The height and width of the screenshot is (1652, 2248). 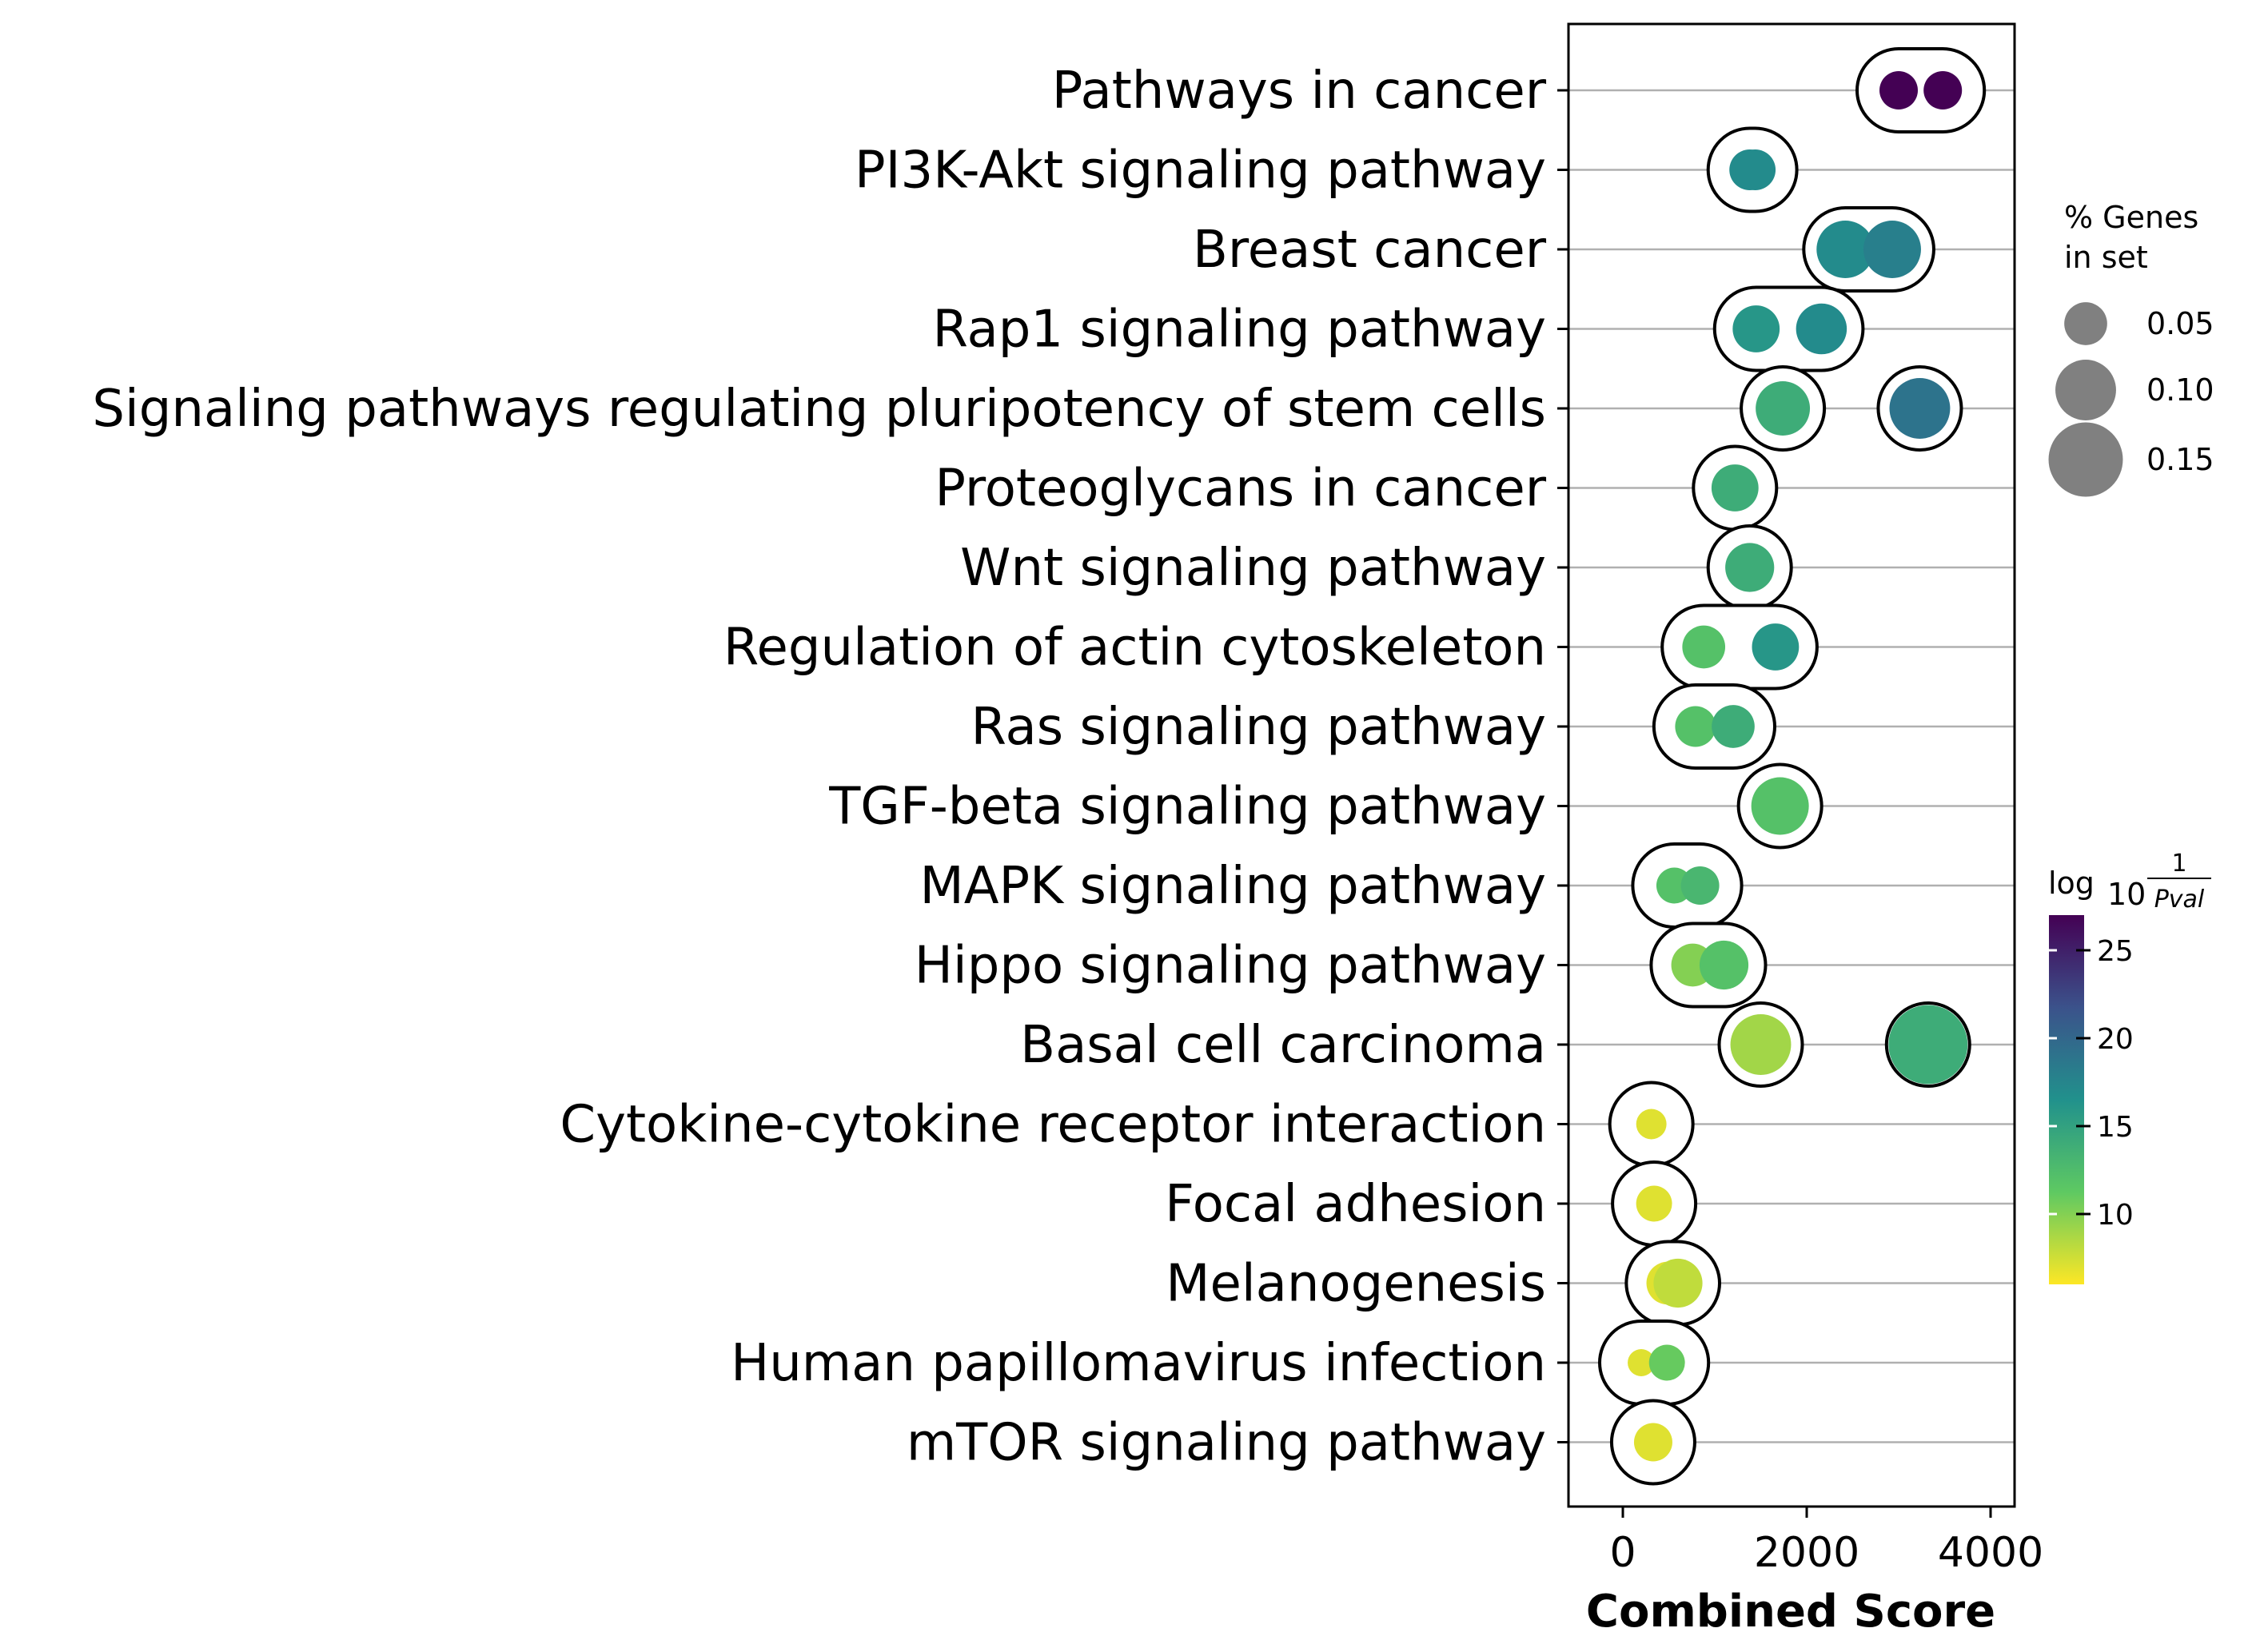 I want to click on colorbar-tick-label: 15, so click(x=2115, y=1127).